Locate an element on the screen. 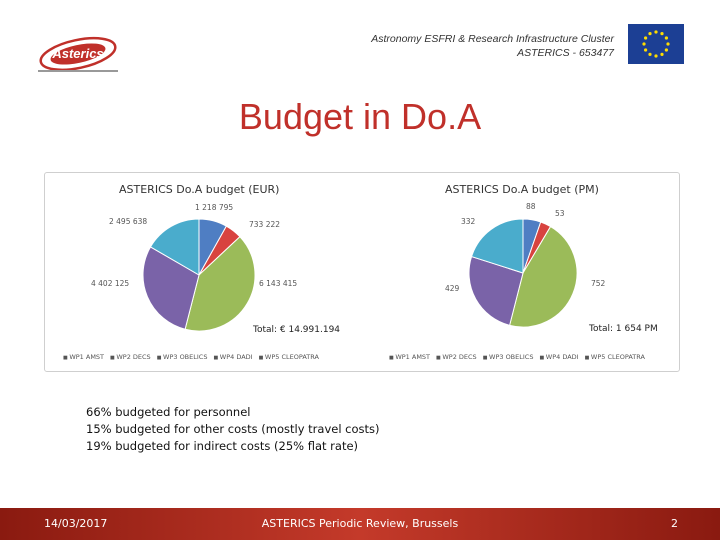  slide-title: Budget in Do.A is located at coordinates (360, 116).